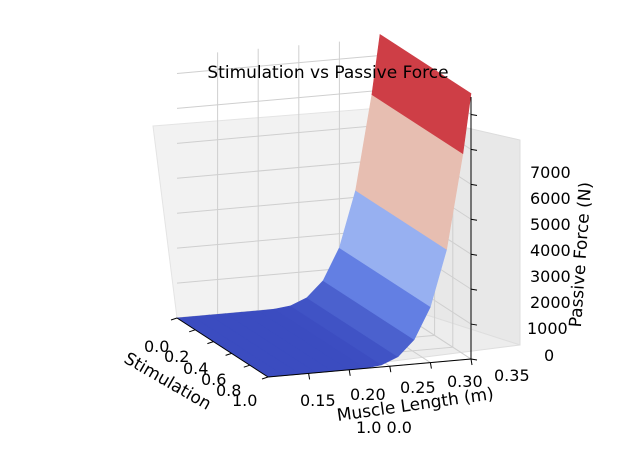 Image resolution: width=640 pixels, height=476 pixels. Describe the element at coordinates (465, 381) in the screenshot. I see `y-tick-label: 0.30` at that location.